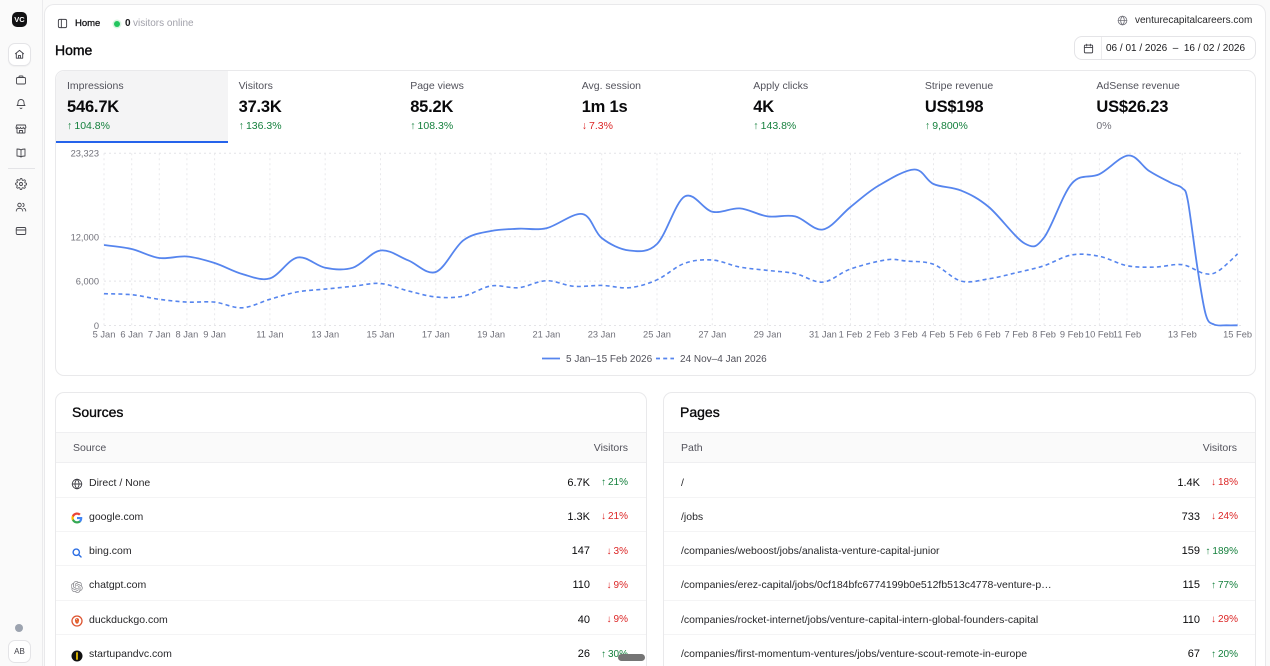  I want to click on svg-text: 7 Feb, so click(1017, 335).